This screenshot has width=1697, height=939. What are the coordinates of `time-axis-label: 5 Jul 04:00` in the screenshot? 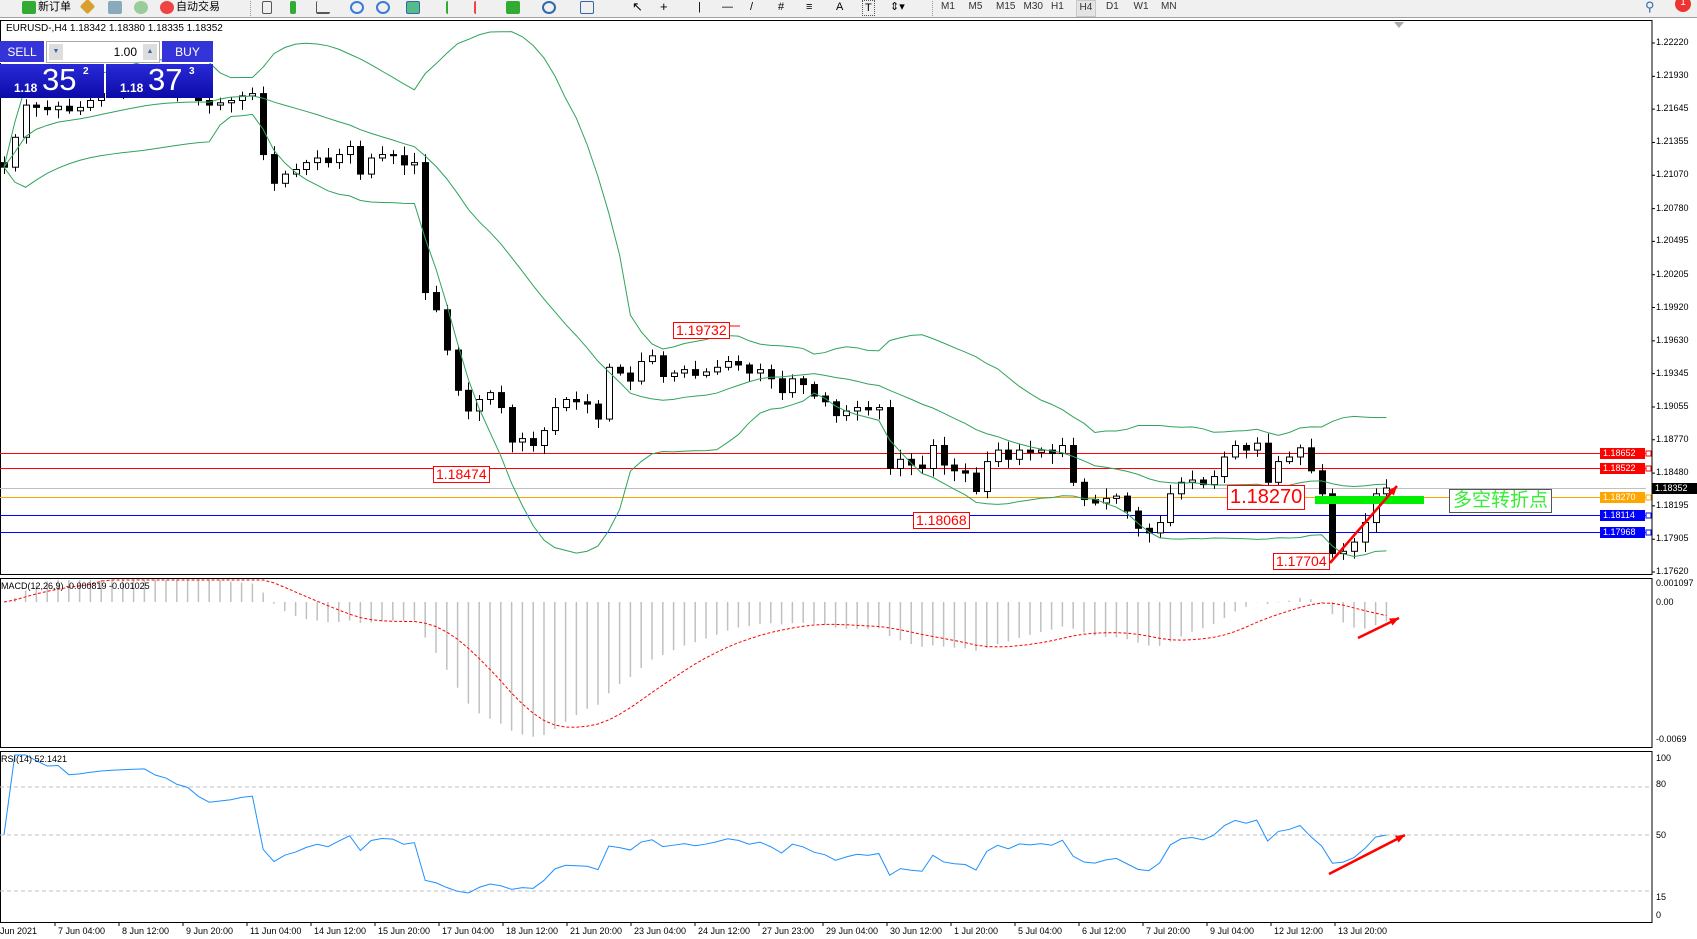 It's located at (1040, 931).